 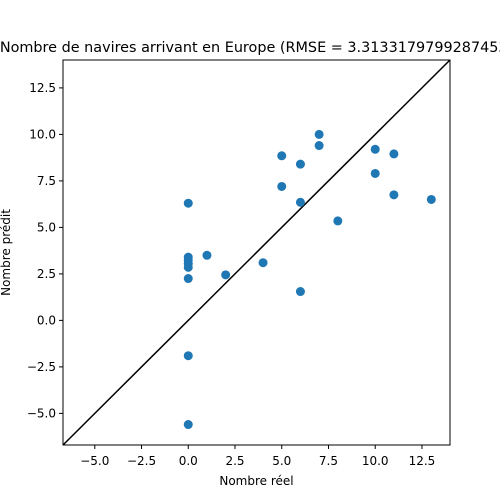 I want to click on y-tick-label: 5.0, so click(x=46, y=227).